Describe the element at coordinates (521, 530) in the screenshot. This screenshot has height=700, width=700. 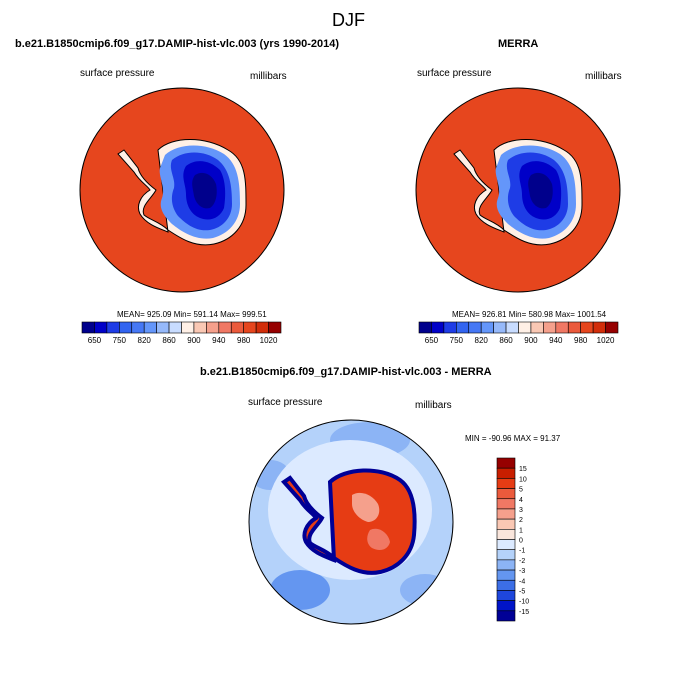
I see `colorbar-tick-label: 1` at that location.